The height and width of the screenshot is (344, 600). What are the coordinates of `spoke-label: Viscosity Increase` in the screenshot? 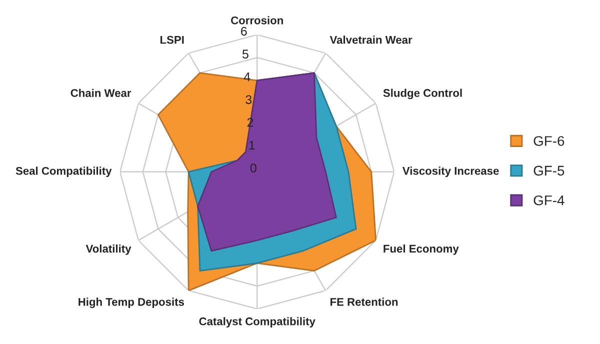 It's located at (450, 172).